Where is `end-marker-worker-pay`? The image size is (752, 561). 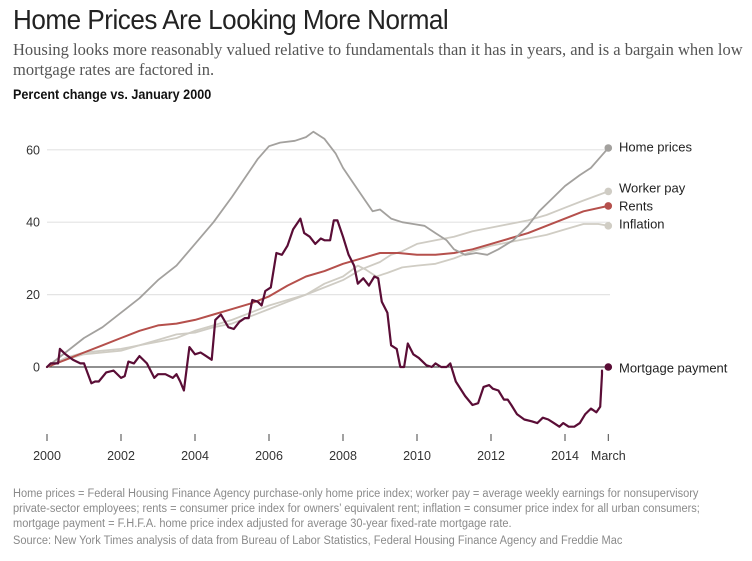 end-marker-worker-pay is located at coordinates (608, 191).